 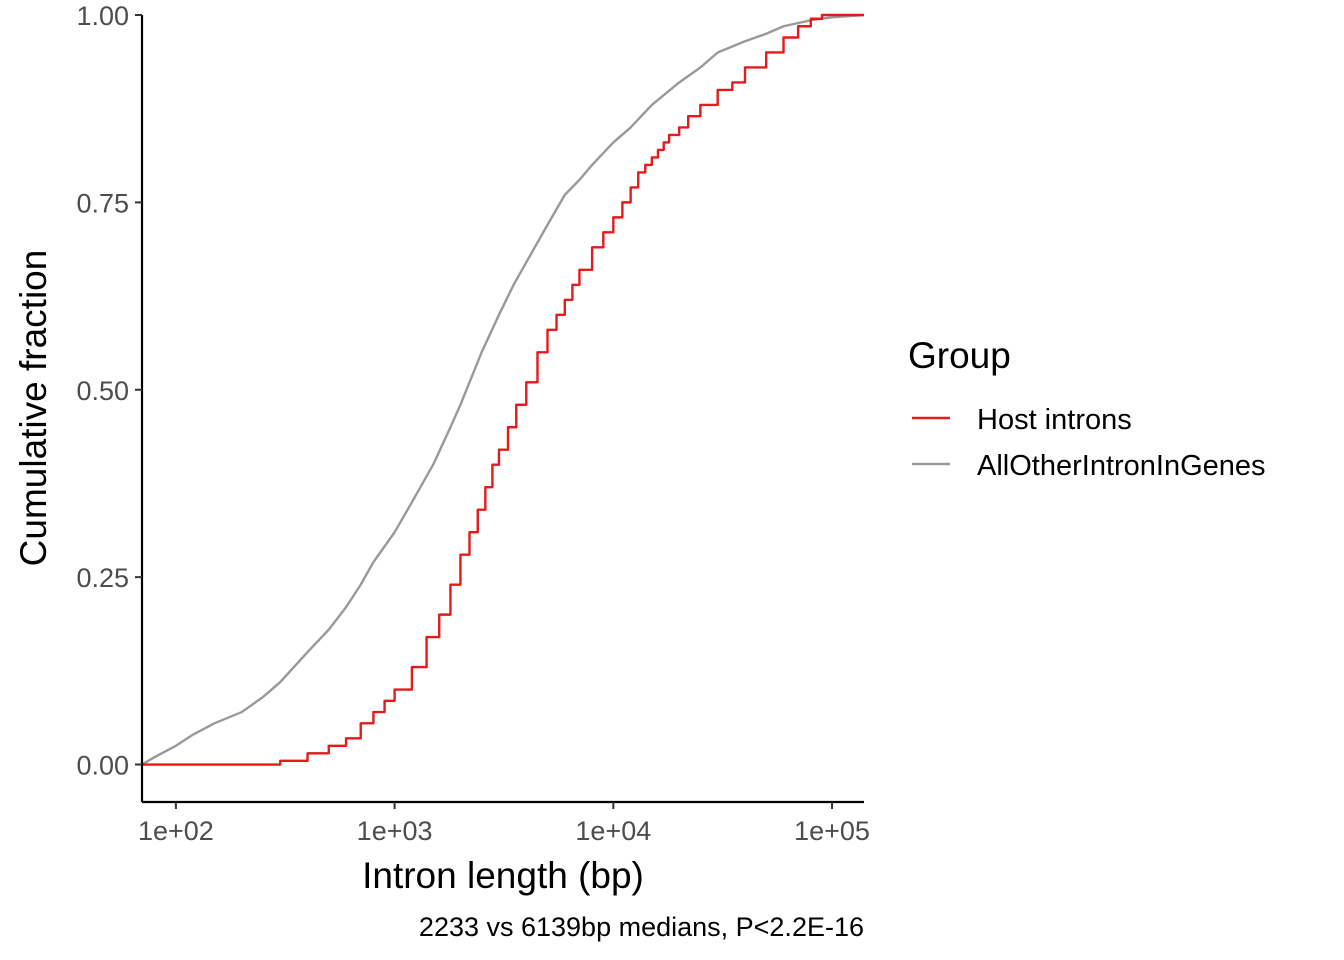 What do you see at coordinates (832, 831) in the screenshot?
I see `x-tick-label: 1e+05` at bounding box center [832, 831].